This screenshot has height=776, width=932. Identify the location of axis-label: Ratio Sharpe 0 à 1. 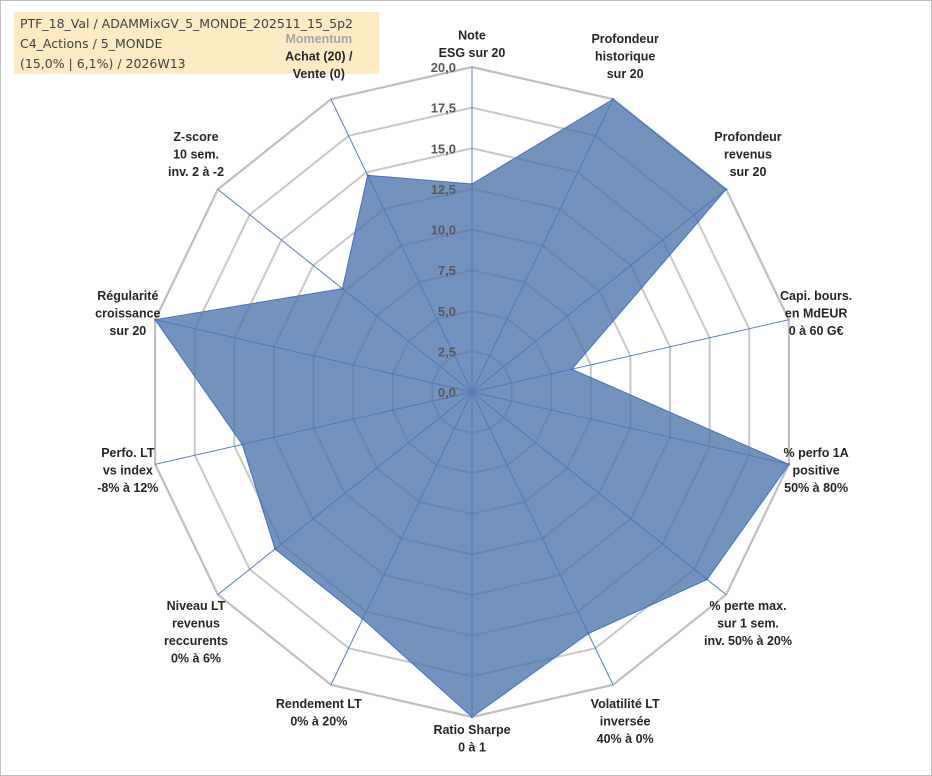
(471, 739).